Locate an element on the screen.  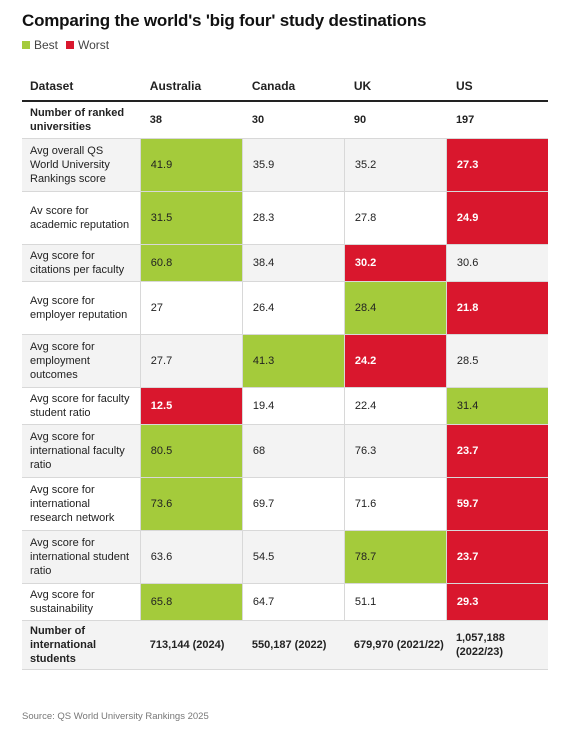
value-cell-australia: 65.8 is located at coordinates (190, 602).